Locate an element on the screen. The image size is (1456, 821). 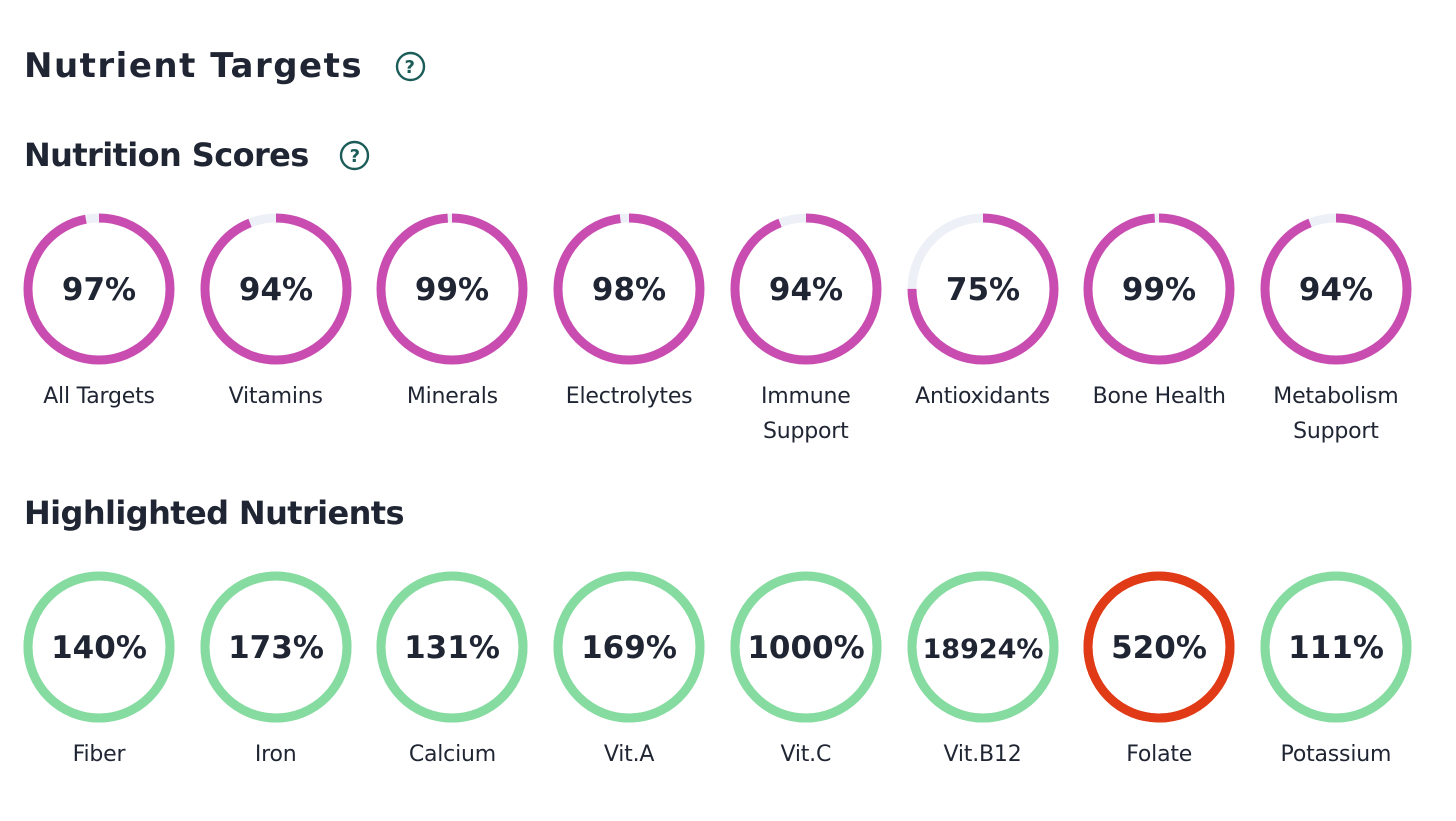
ring-value: 111% is located at coordinates (1336, 648).